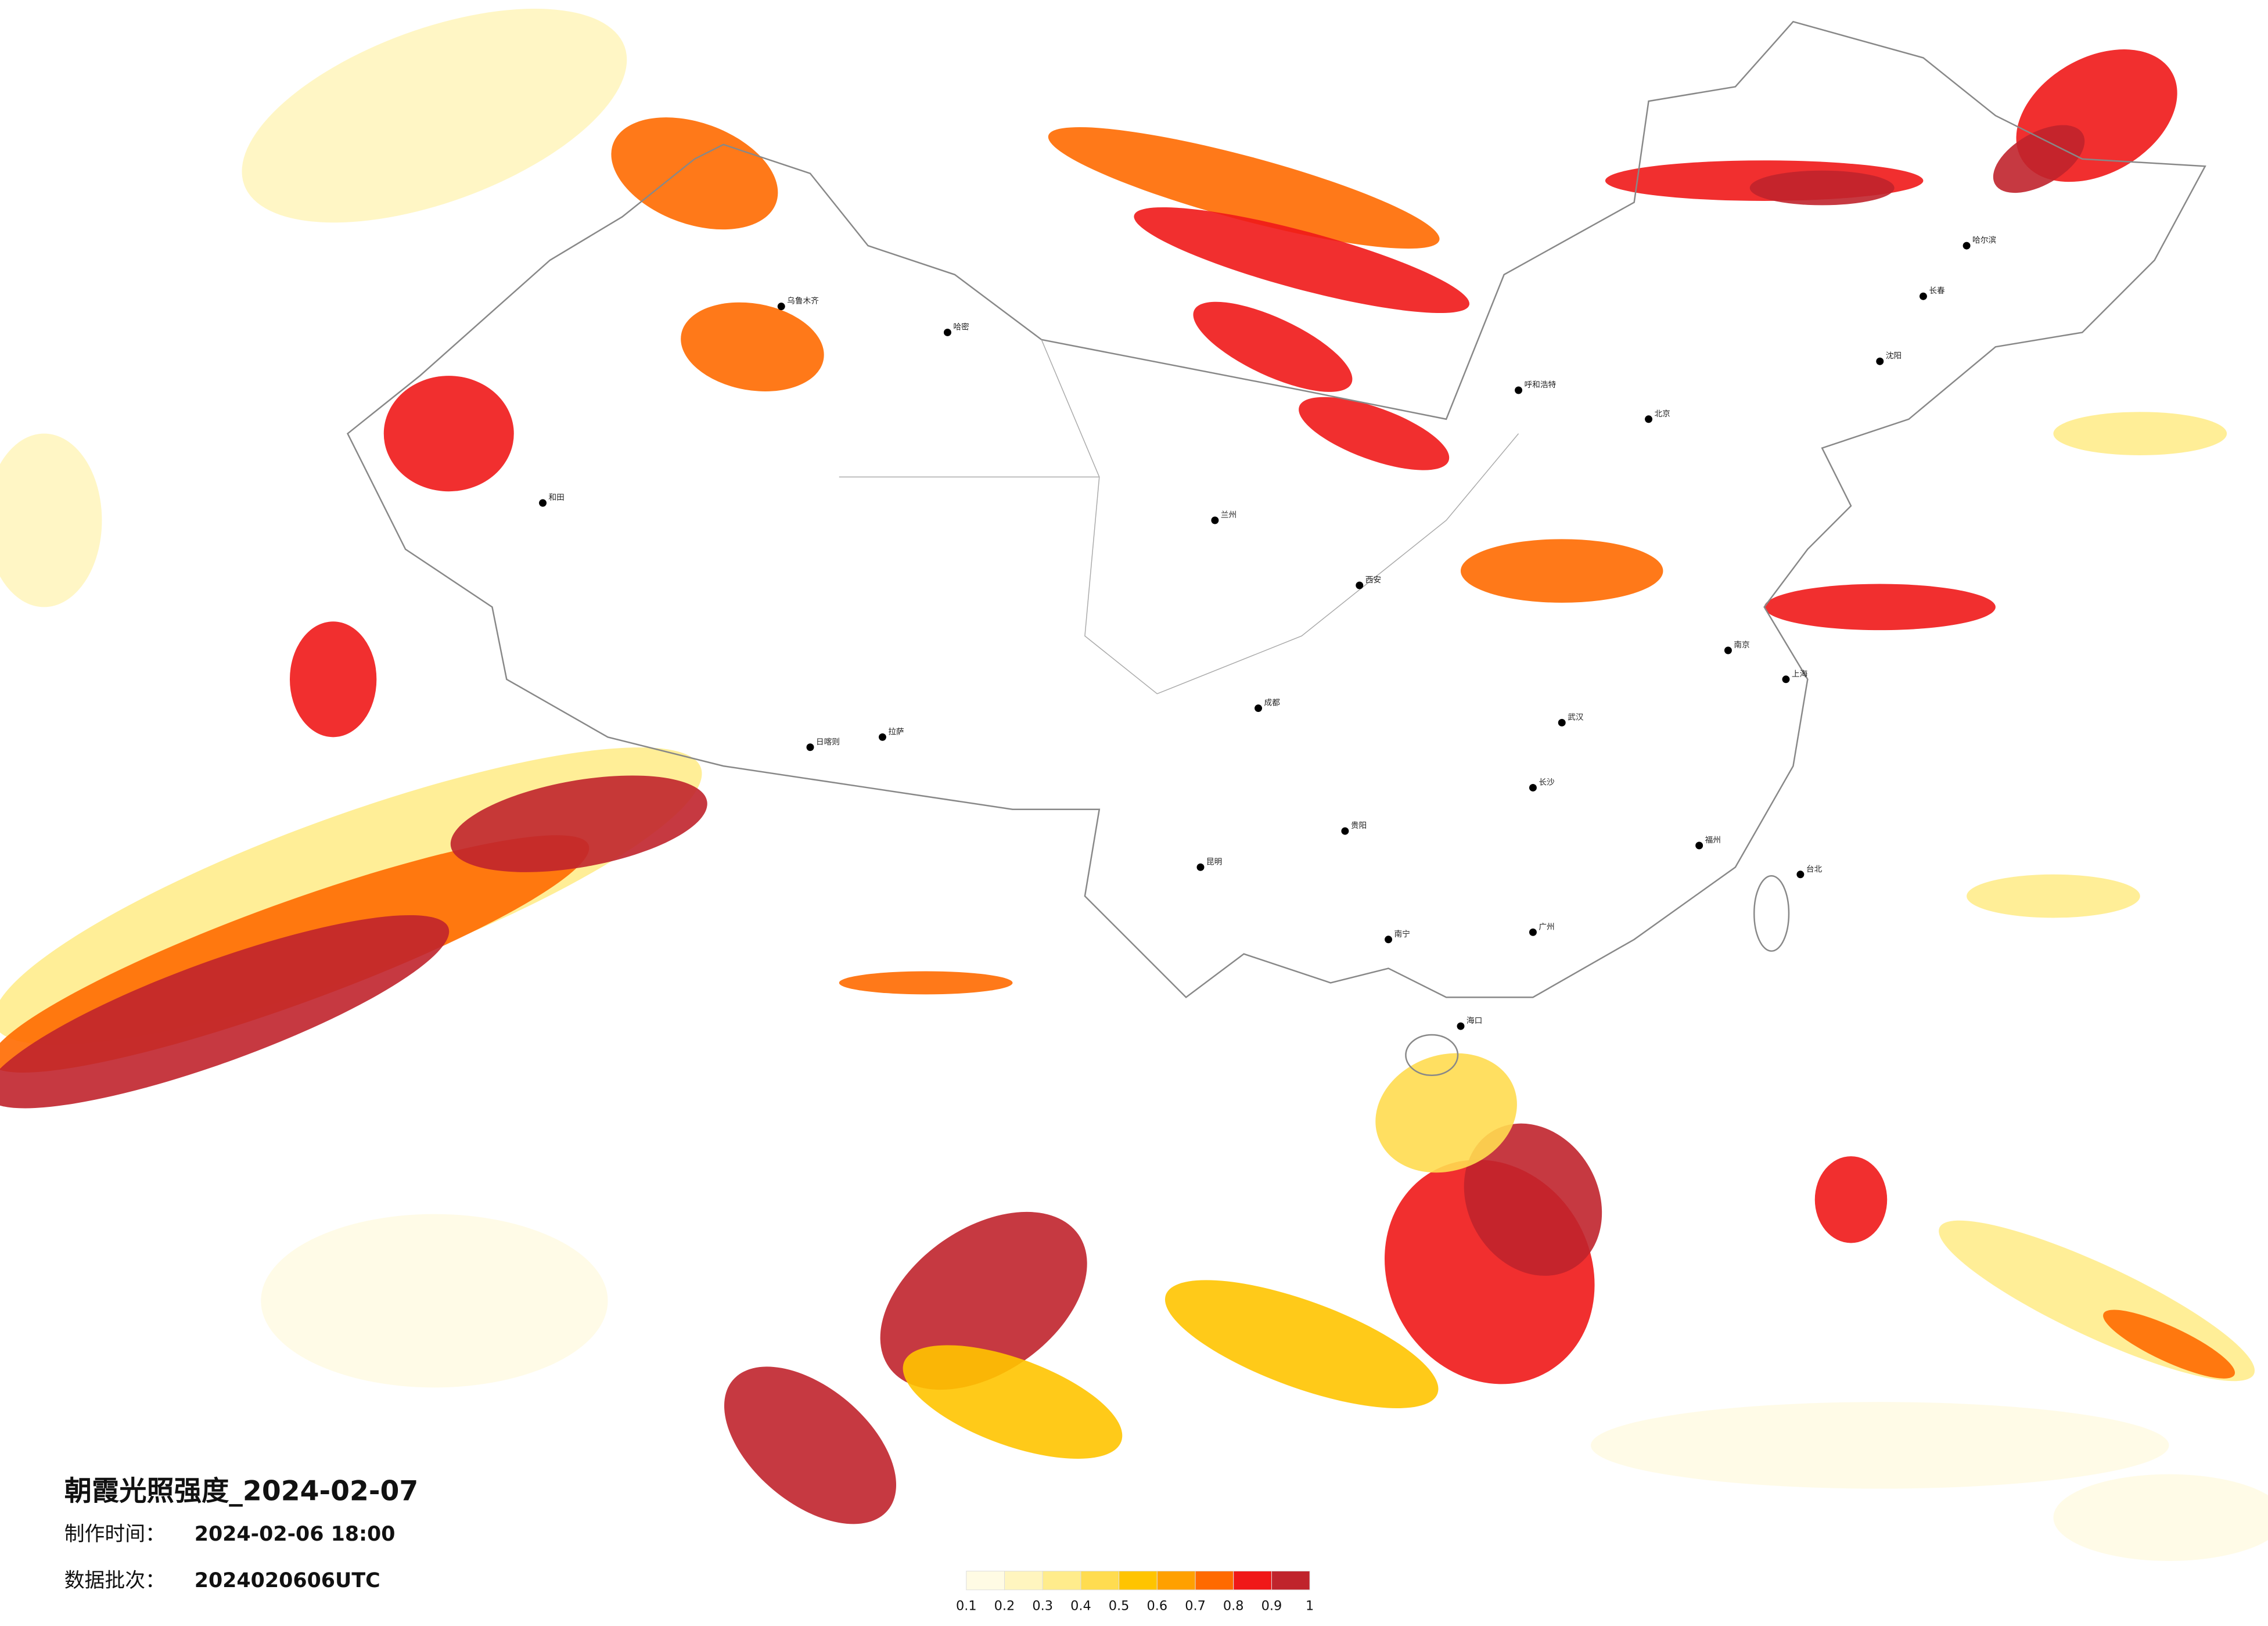 The height and width of the screenshot is (1626, 2268). What do you see at coordinates (1233, 1606) in the screenshot?
I see `colorbar-tick-label: 0.8` at bounding box center [1233, 1606].